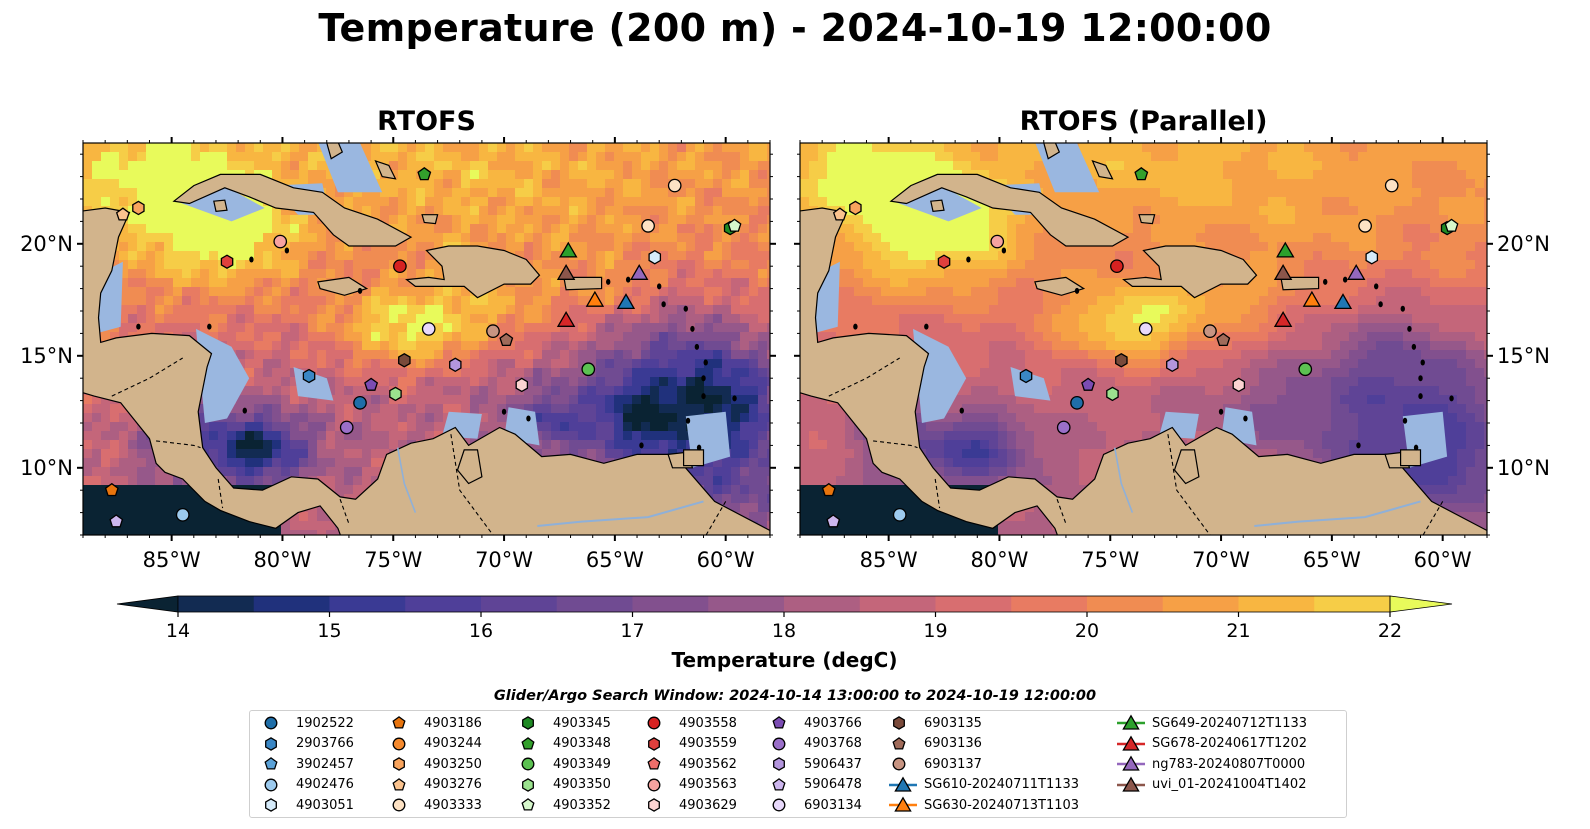 This screenshot has height=829, width=1590. Describe the element at coordinates (435, 805) in the screenshot. I see `legend-item: 4903333` at that location.